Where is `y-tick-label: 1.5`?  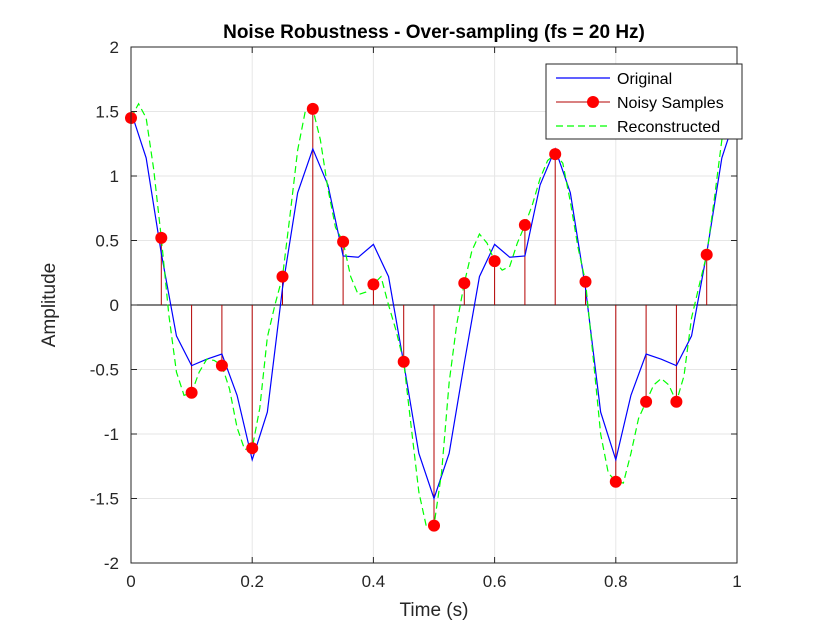
y-tick-label: 1.5 is located at coordinates (107, 112).